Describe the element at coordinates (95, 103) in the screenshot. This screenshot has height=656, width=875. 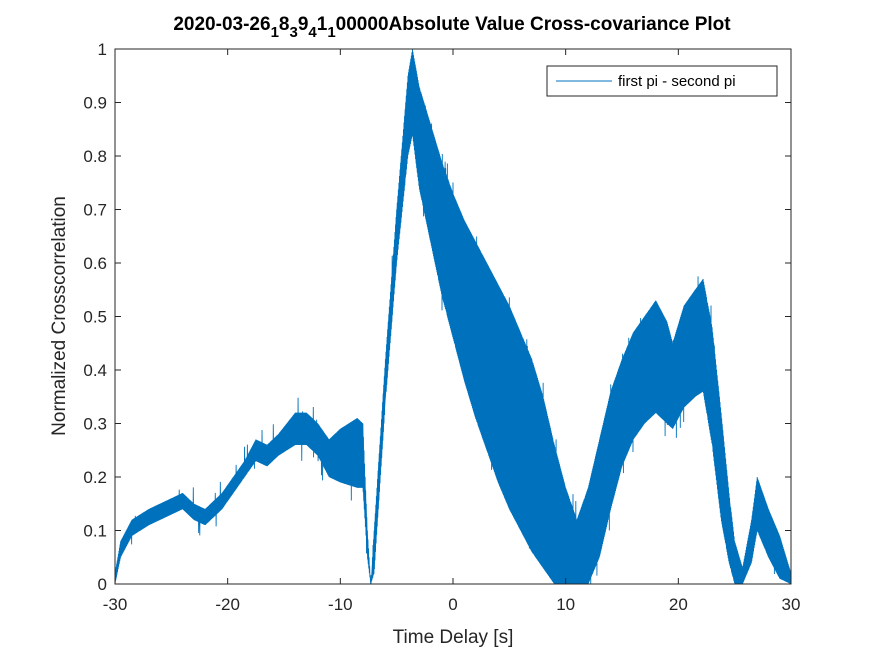
I see `y-tick-label: 0.9` at that location.